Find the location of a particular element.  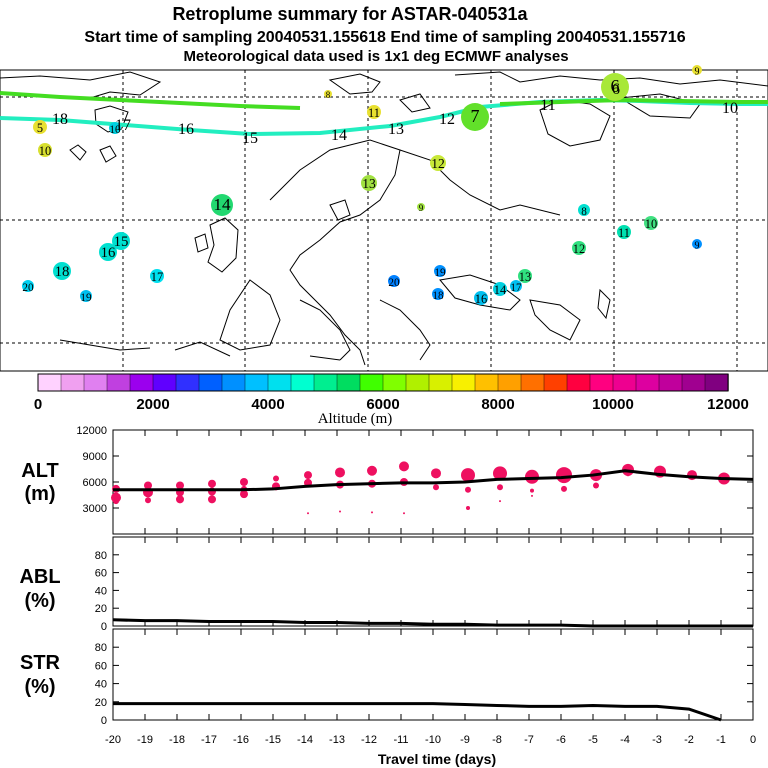

map-day-label: 11 is located at coordinates (547, 105).